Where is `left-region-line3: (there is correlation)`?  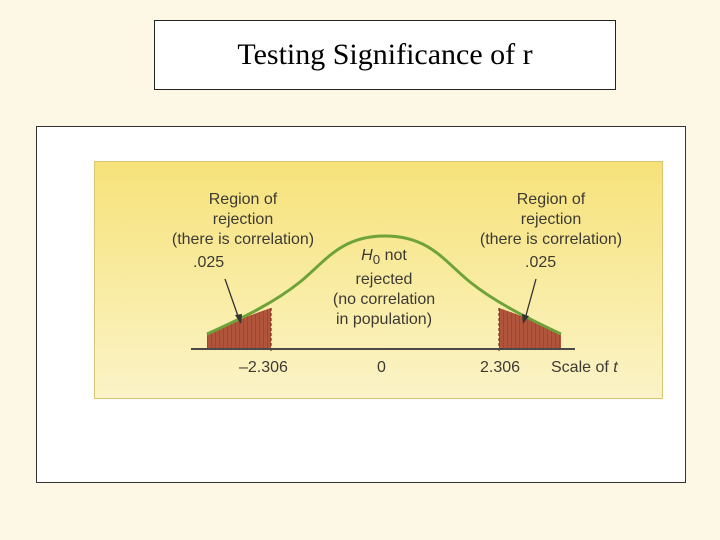
left-region-line3: (there is correlation) is located at coordinates (243, 239).